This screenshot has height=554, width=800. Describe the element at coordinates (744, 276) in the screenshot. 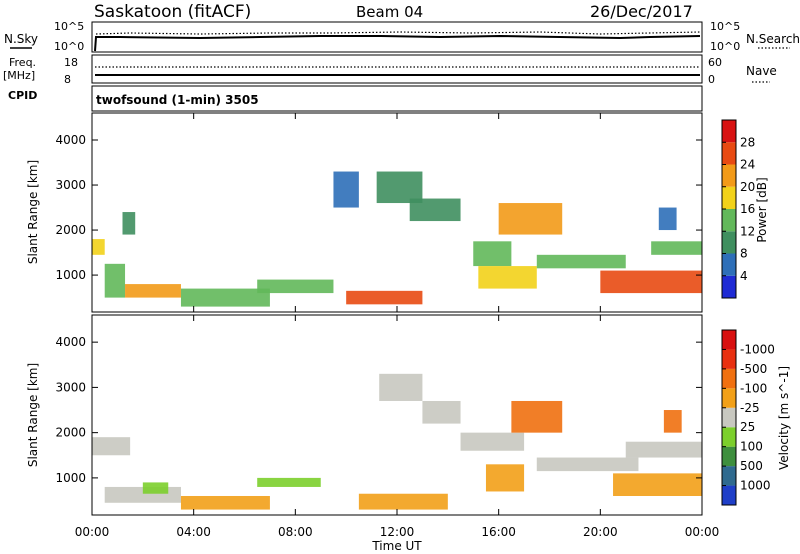

I see `colorbar-tick-label: 4` at that location.